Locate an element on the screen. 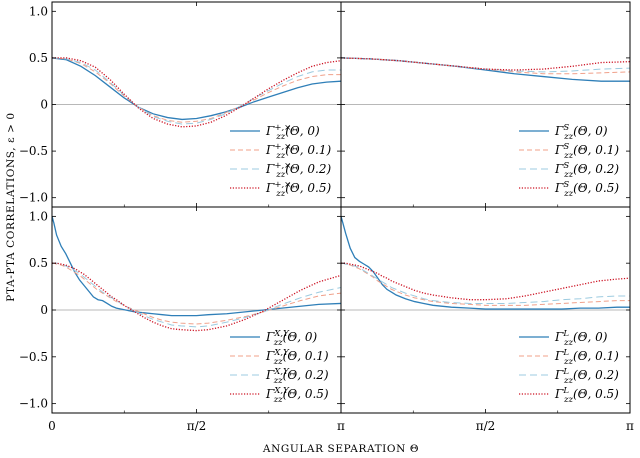 The width and height of the screenshot is (640, 458). legend-label: Γ+,× zz(Θ, 0.1) is located at coordinates (298, 151).